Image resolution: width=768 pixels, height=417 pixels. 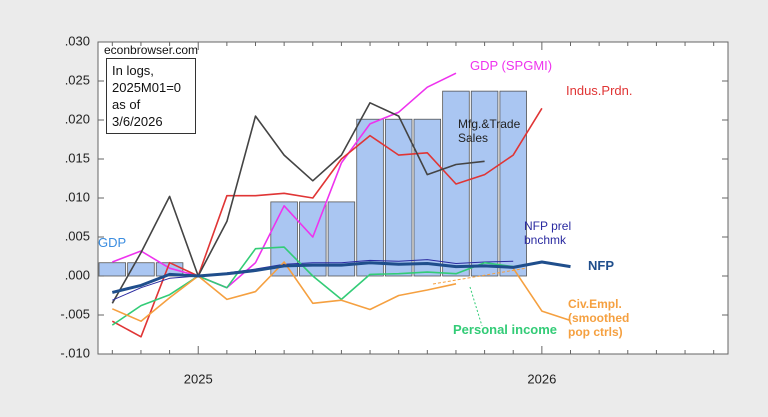 What do you see at coordinates (151, 96) in the screenshot?
I see `note: In logs, 2025M01=0 as of 3/6/2026` at bounding box center [151, 96].